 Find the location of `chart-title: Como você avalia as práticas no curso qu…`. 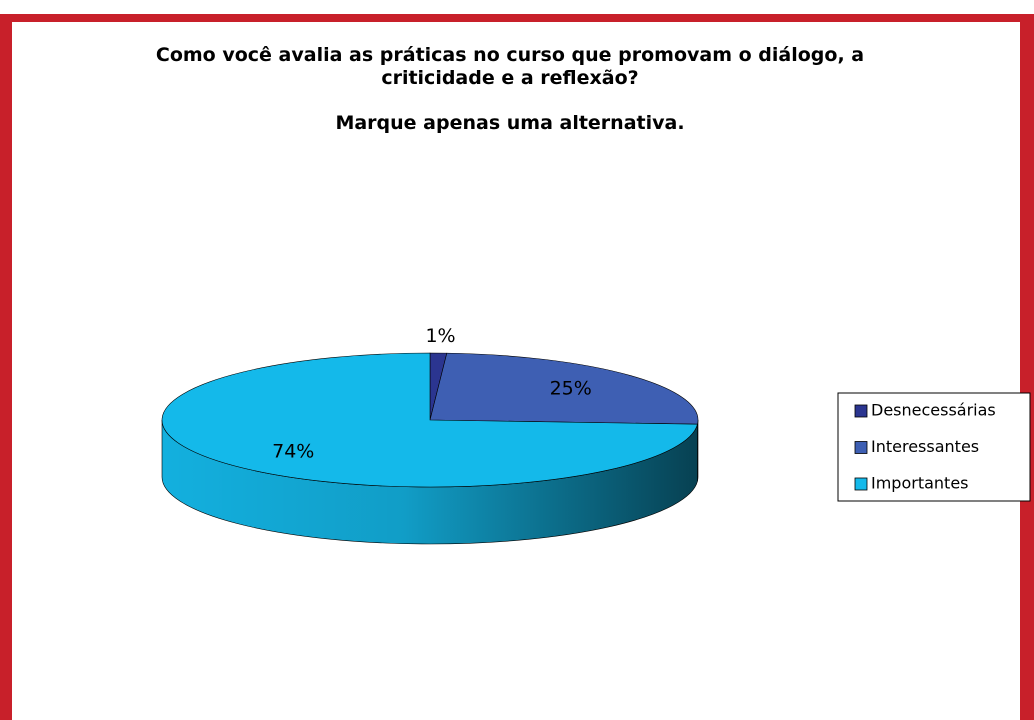

chart-title: Como você avalia as práticas no curso qu… is located at coordinates (510, 66).